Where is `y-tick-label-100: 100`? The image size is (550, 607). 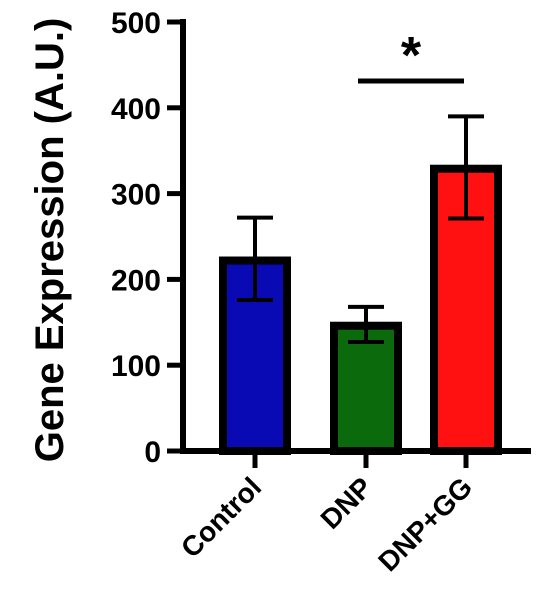 y-tick-label-100: 100 is located at coordinates (136, 366).